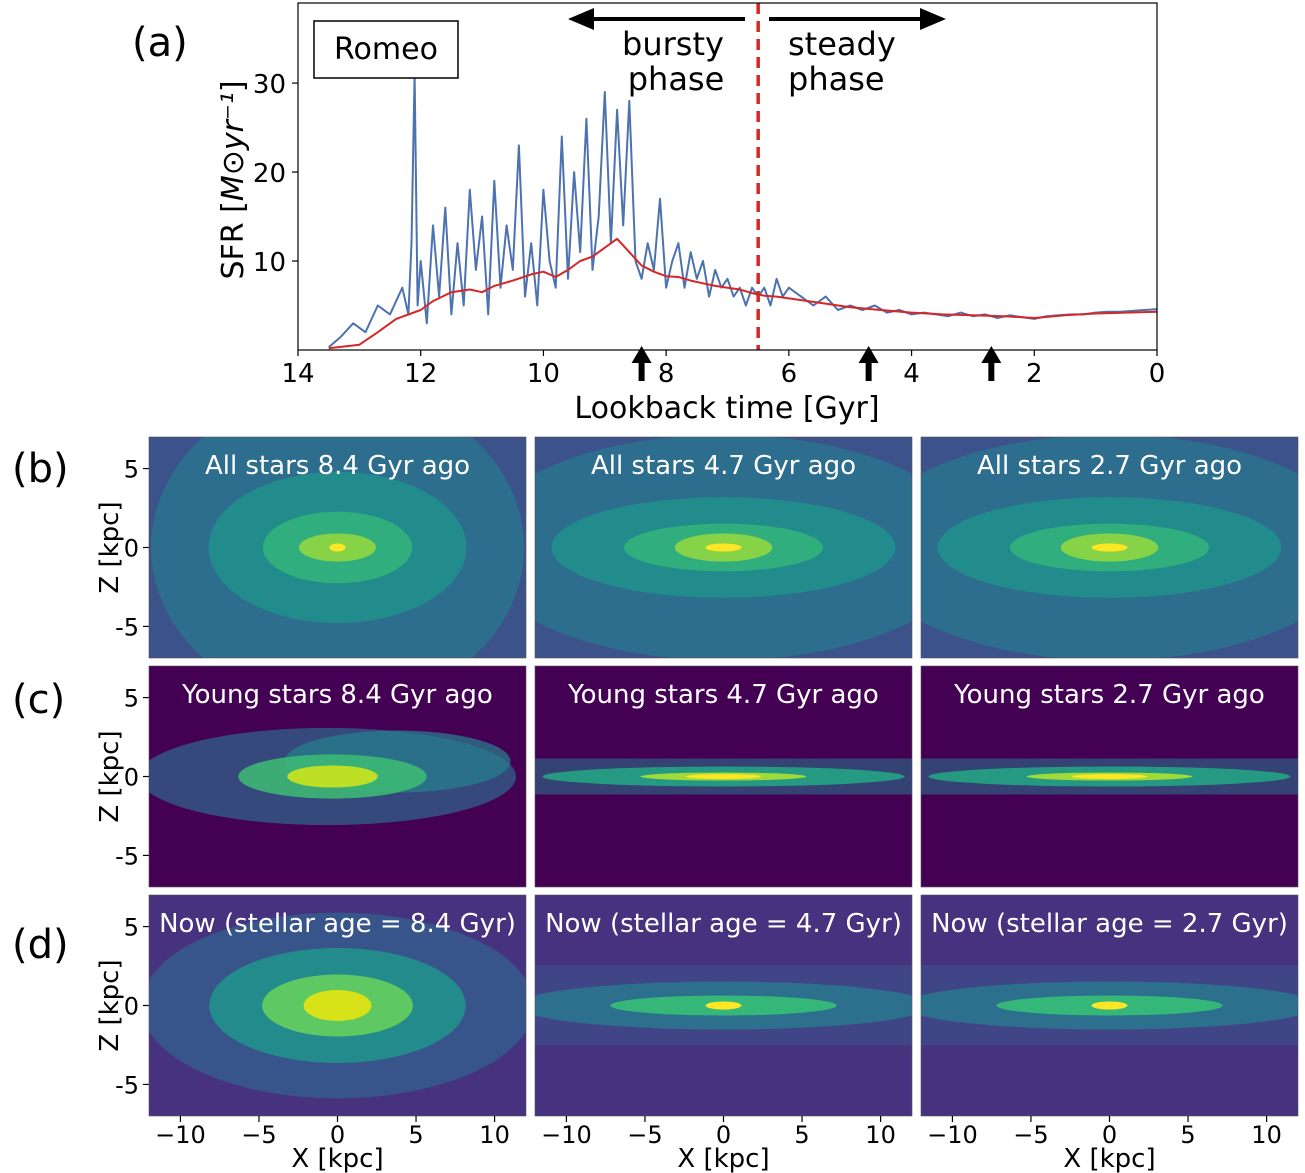 Image resolution: width=1305 pixels, height=1173 pixels. What do you see at coordinates (1109, 466) in the screenshot?
I see `map-title: All stars 2.7 Gyr ago` at bounding box center [1109, 466].